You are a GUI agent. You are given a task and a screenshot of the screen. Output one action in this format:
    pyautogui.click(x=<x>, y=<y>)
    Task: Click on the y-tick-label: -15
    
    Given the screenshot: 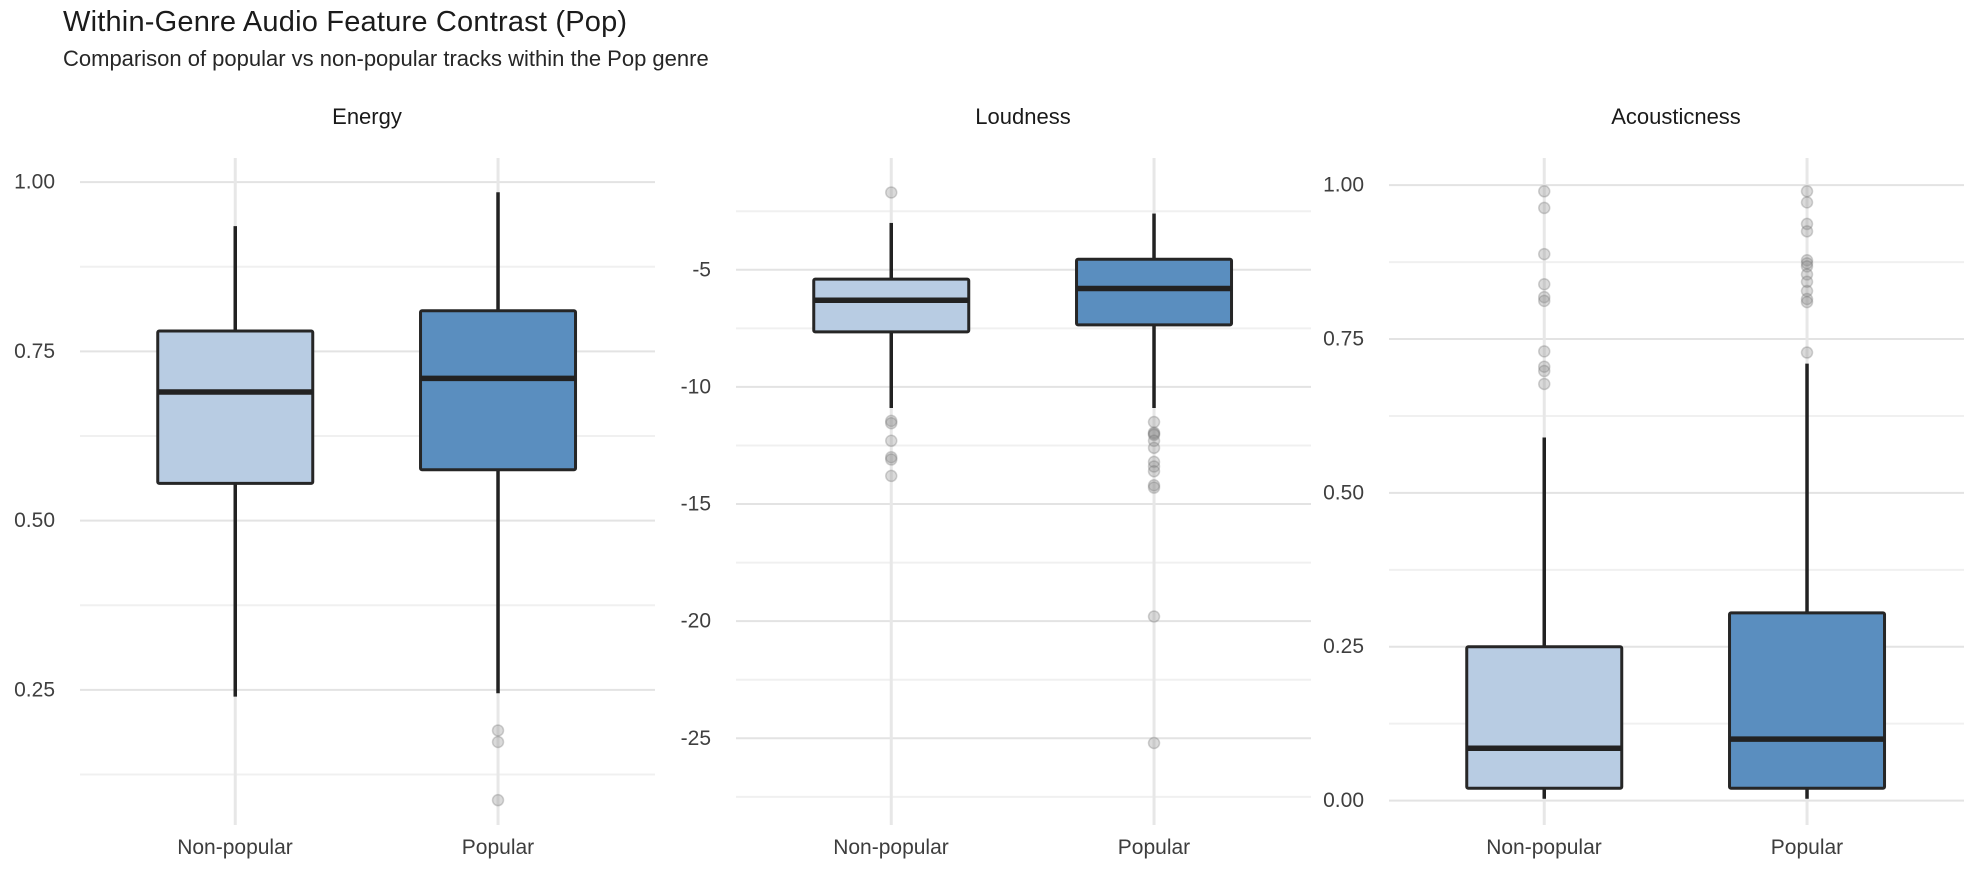 What is the action you would take?
    pyautogui.click(x=696, y=504)
    